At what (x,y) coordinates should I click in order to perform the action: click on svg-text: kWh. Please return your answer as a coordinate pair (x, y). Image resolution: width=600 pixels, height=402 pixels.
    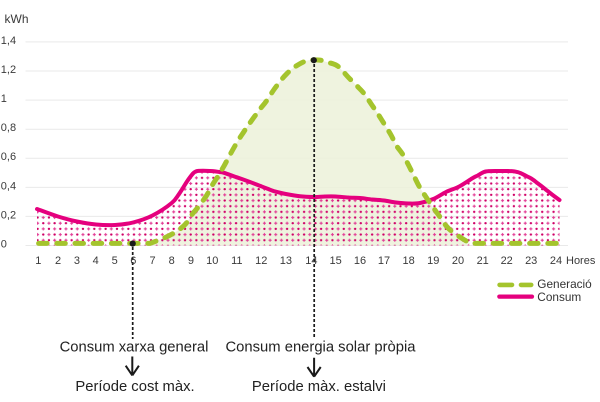
    Looking at the image, I should click on (17, 19).